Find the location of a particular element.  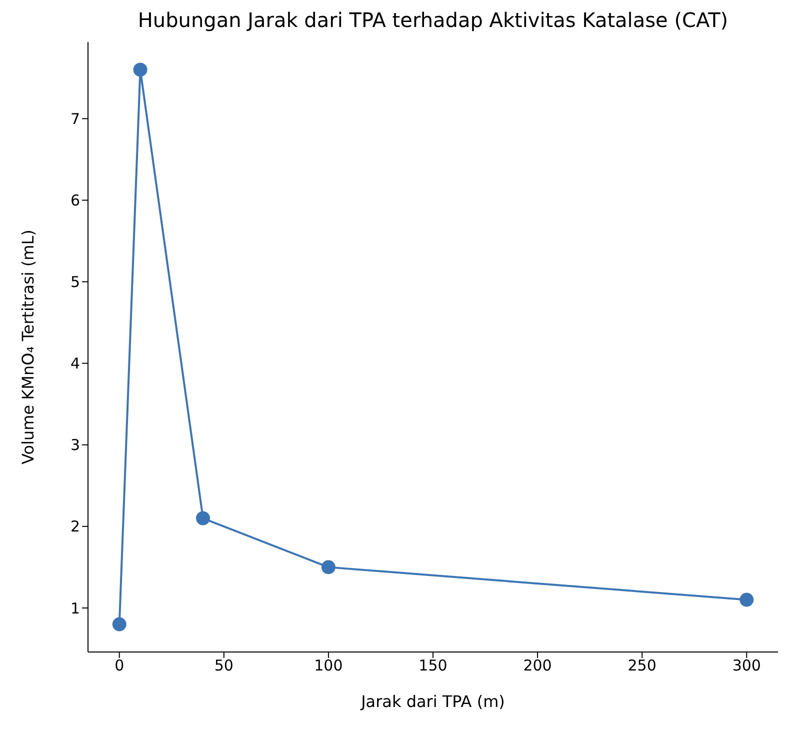

y-axis-title: Volume KMnO₄ Tertitrasi (mL) is located at coordinates (28, 347).